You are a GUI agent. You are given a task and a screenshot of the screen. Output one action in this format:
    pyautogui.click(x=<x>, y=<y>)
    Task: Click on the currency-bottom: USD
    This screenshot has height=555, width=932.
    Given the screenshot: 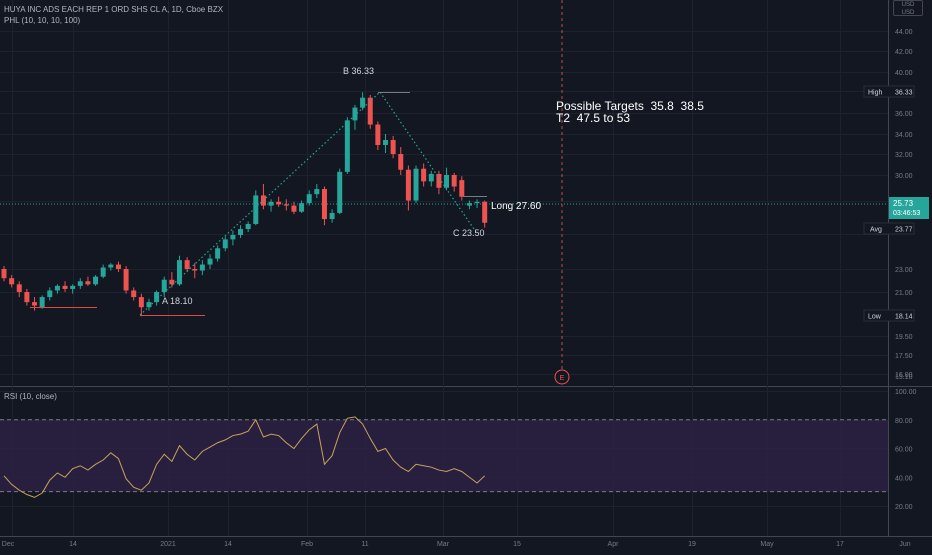 What is the action you would take?
    pyautogui.click(x=908, y=13)
    